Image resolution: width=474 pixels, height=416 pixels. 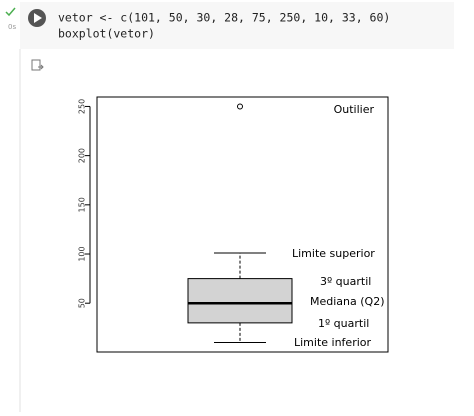 What do you see at coordinates (82, 303) in the screenshot?
I see `y-tick-label: 50` at bounding box center [82, 303].